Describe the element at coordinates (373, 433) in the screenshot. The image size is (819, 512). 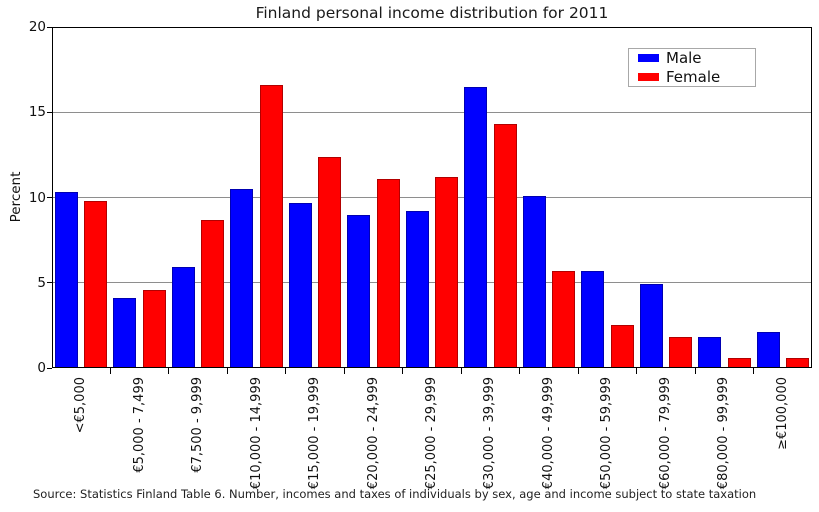
I see `x-tick-label: €20,000 - 24,999` at that location.